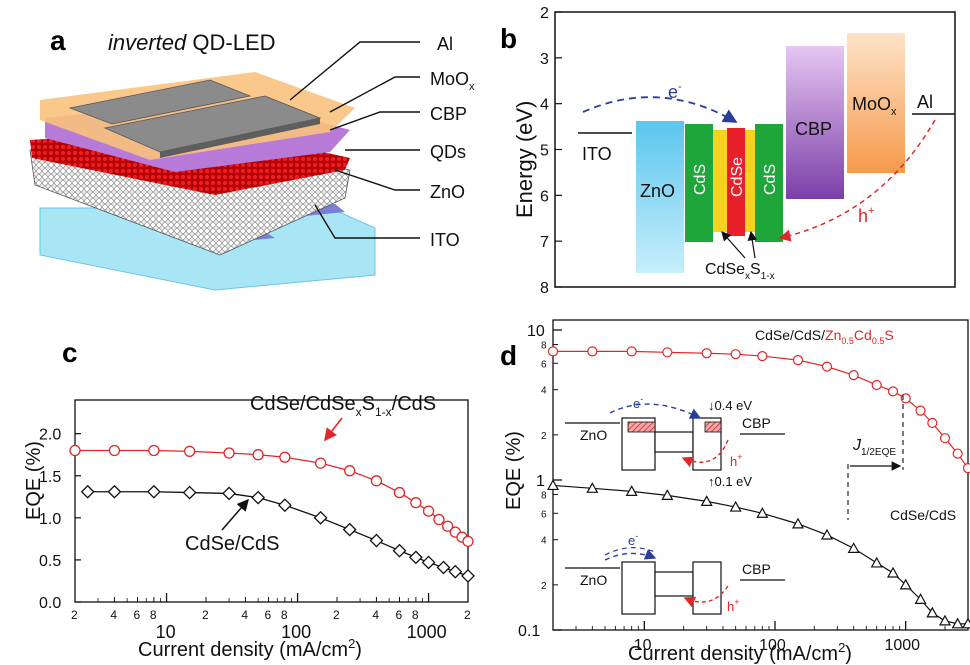 The image size is (970, 665). What do you see at coordinates (737, 177) in the screenshot?
I see `cdse-band-label: CdSe` at bounding box center [737, 177].